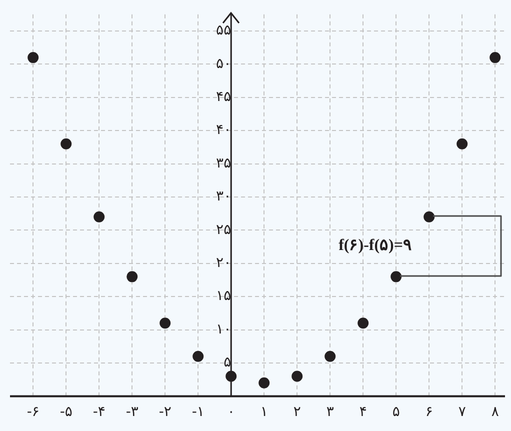 This screenshot has height=431, width=511. I want to click on x-tick-label: -۲, so click(165, 412).